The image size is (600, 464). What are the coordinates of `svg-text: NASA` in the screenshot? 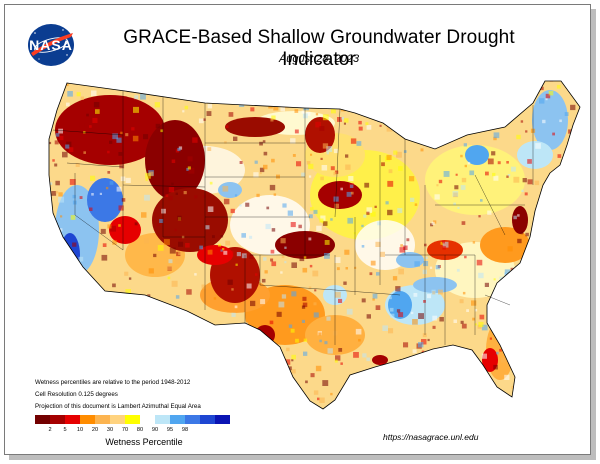 It's located at (51, 45).